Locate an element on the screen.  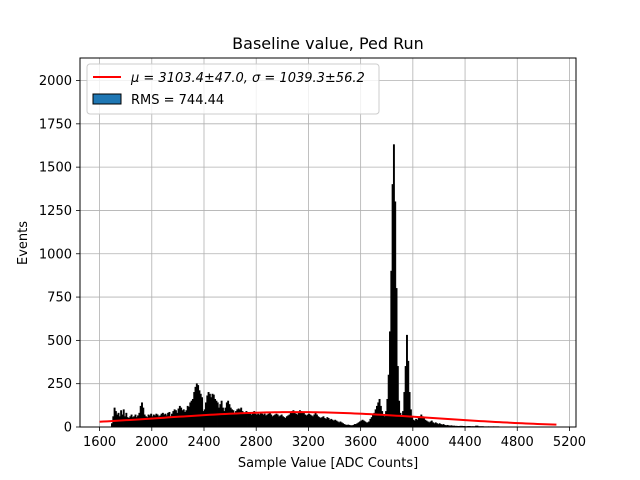
y-tick-label: 0 is located at coordinates (68, 428).